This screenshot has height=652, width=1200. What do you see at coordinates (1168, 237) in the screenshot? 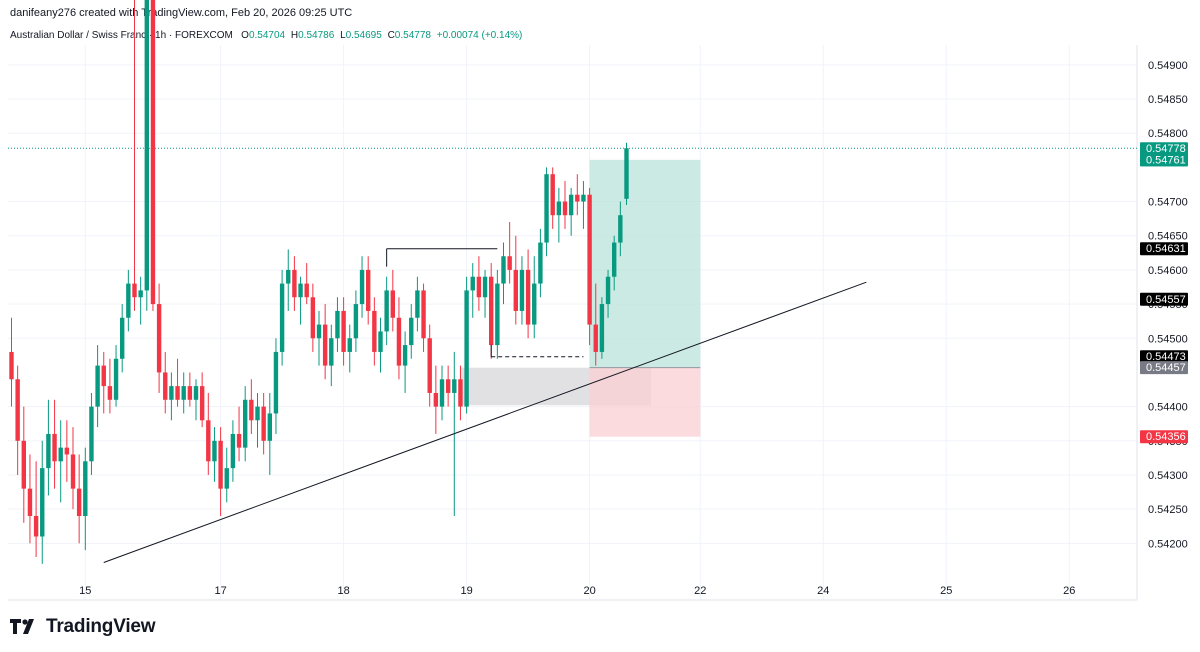
I see `y-tick-label: 0.54650` at bounding box center [1168, 237].